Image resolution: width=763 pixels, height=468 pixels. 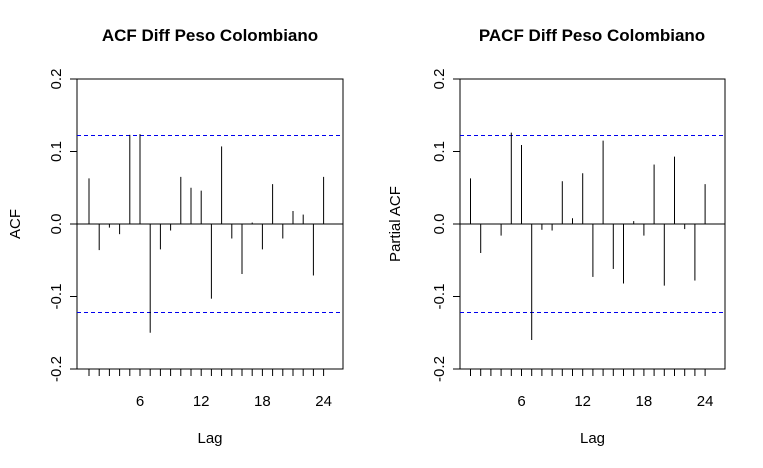 What do you see at coordinates (15, 224) in the screenshot?
I see `y-axis-label: ACF` at bounding box center [15, 224].